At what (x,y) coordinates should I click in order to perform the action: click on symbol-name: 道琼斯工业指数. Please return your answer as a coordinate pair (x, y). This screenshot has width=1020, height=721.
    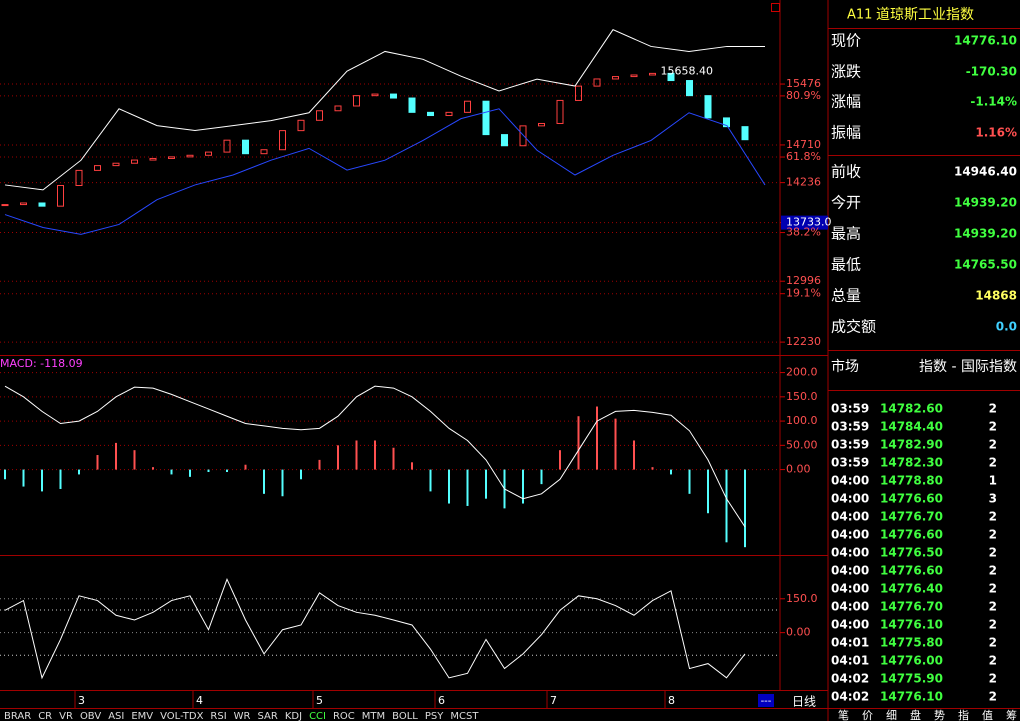
    Looking at the image, I should click on (925, 15).